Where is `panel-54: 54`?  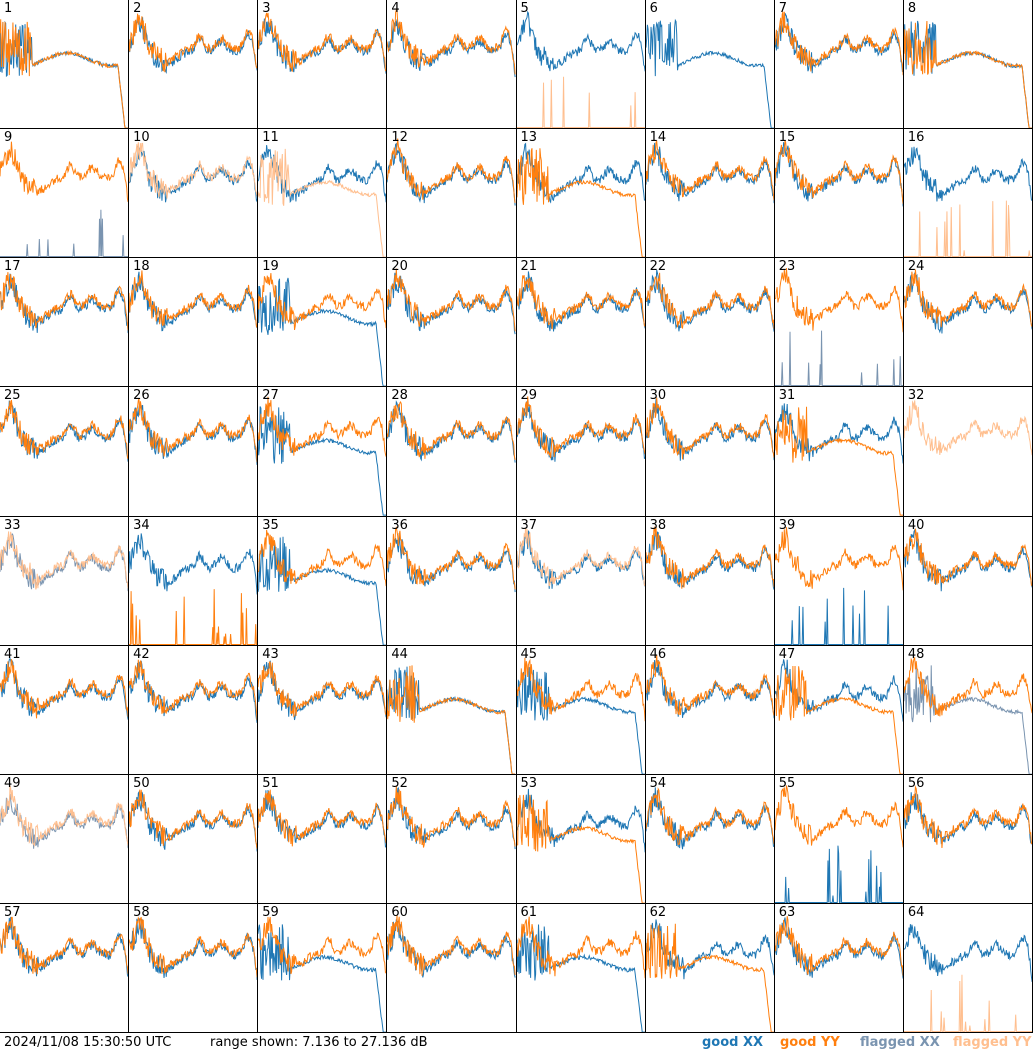 panel-54: 54 is located at coordinates (710, 839).